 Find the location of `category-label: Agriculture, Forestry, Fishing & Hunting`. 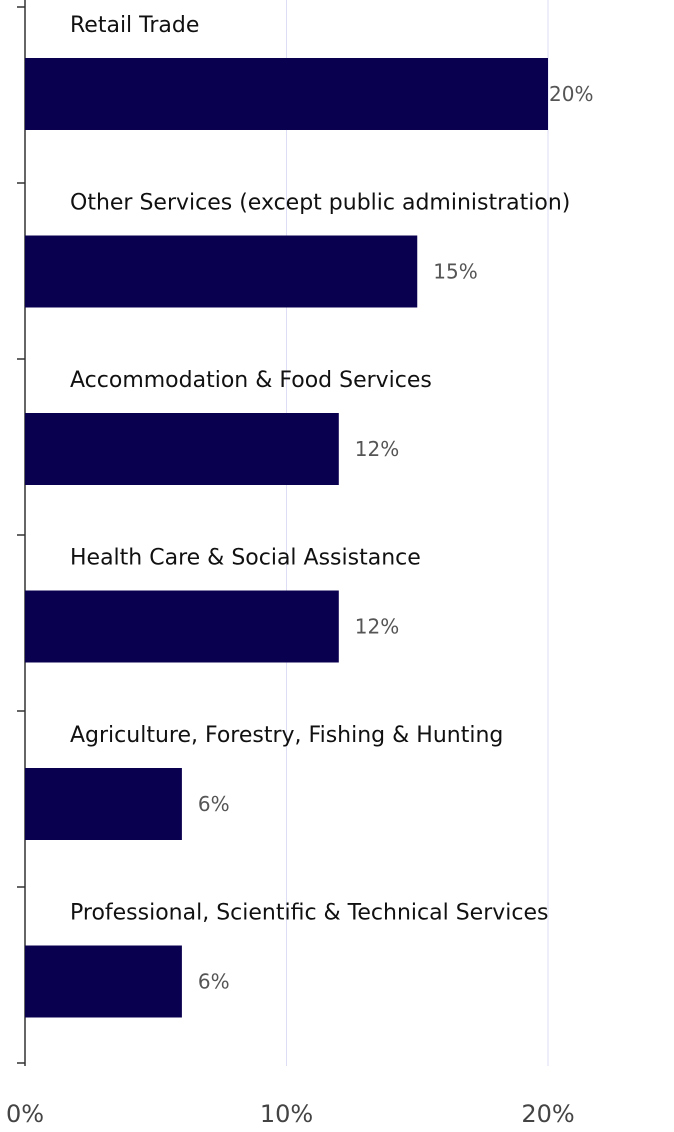

category-label: Agriculture, Forestry, Fishing & Hunting is located at coordinates (286, 735).